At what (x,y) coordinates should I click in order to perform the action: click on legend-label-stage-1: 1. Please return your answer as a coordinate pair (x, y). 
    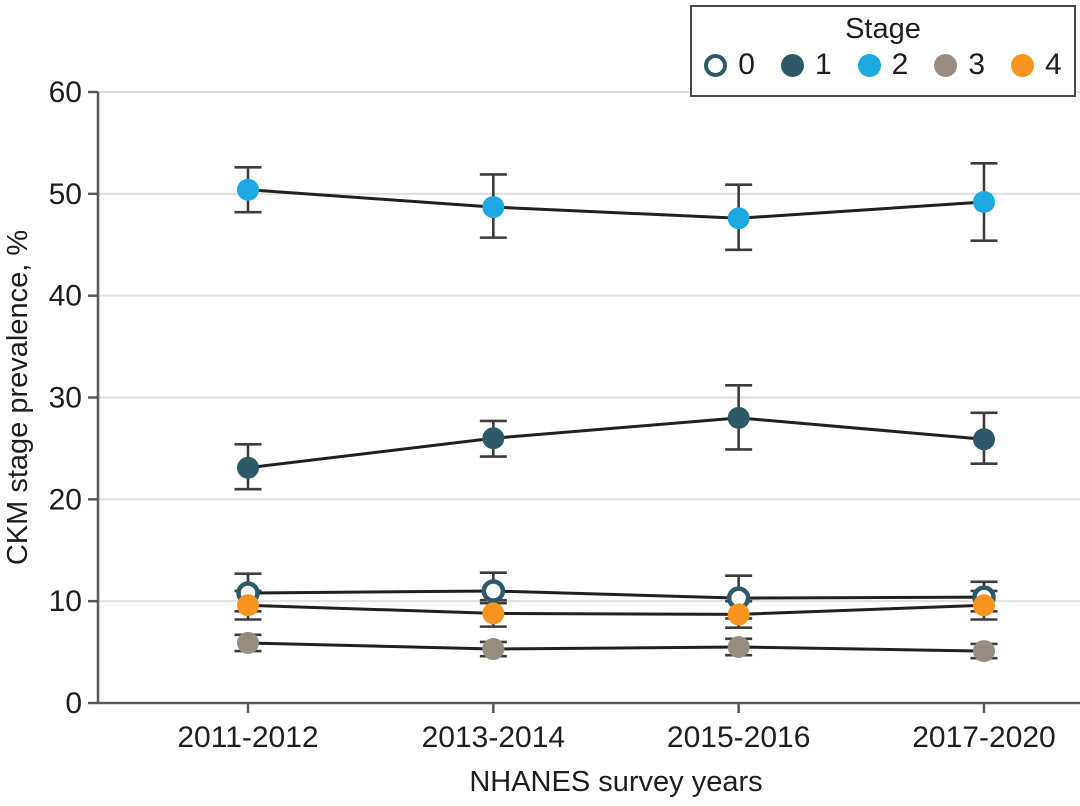
    Looking at the image, I should click on (823, 65).